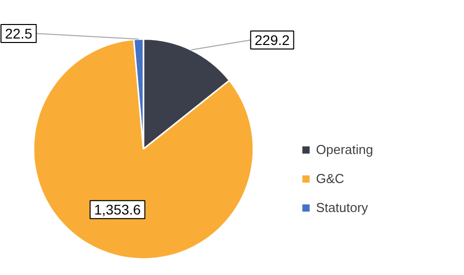  What do you see at coordinates (272, 40) in the screenshot?
I see `data-label: 229.2` at bounding box center [272, 40].